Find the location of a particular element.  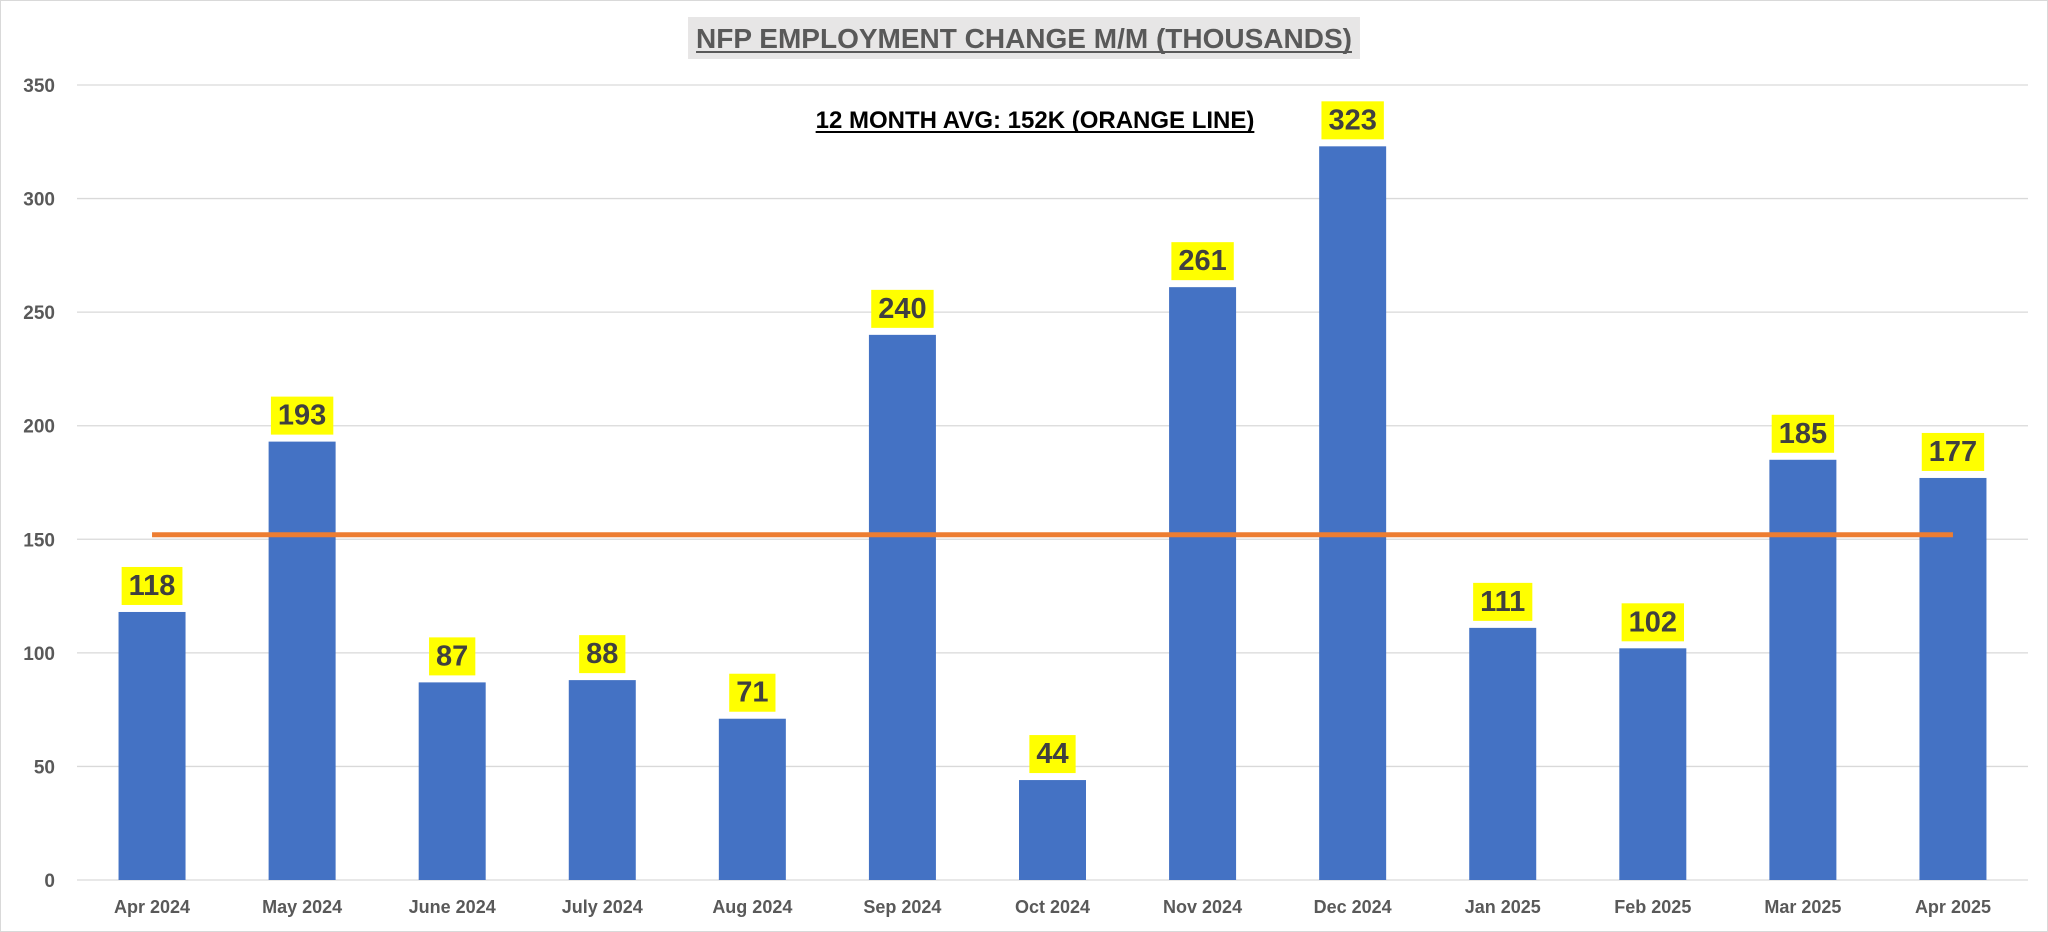

data-label: 87 is located at coordinates (452, 656).